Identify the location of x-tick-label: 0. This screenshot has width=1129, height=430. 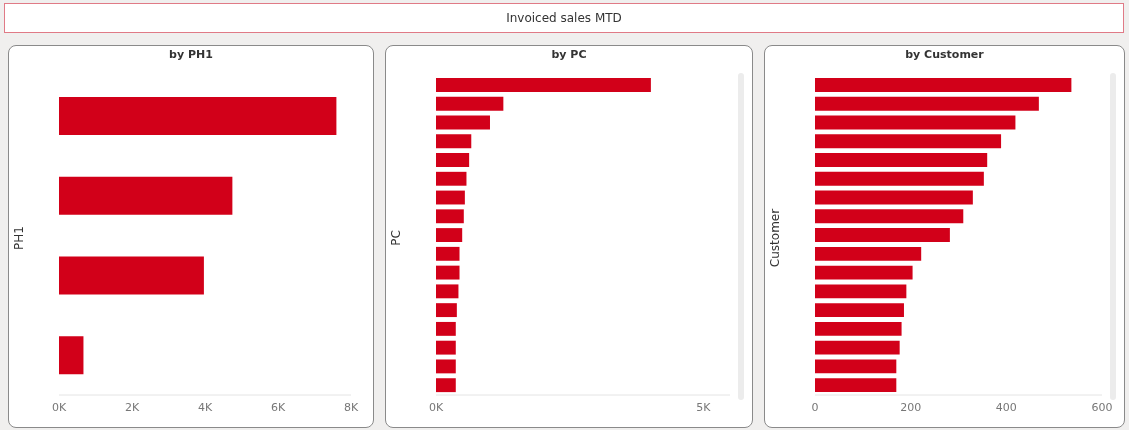
(815, 407).